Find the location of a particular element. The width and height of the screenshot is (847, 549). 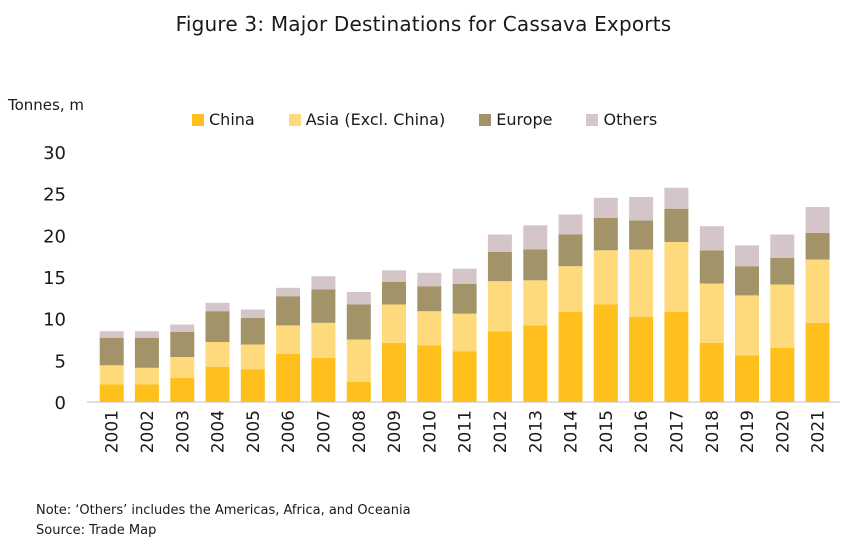

bar-europe-2010 is located at coordinates (429, 299).